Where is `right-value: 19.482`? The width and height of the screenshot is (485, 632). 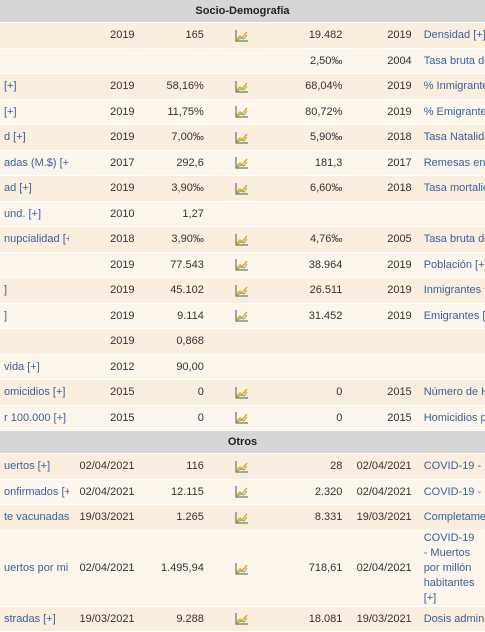
right-value: 19.482 is located at coordinates (312, 35).